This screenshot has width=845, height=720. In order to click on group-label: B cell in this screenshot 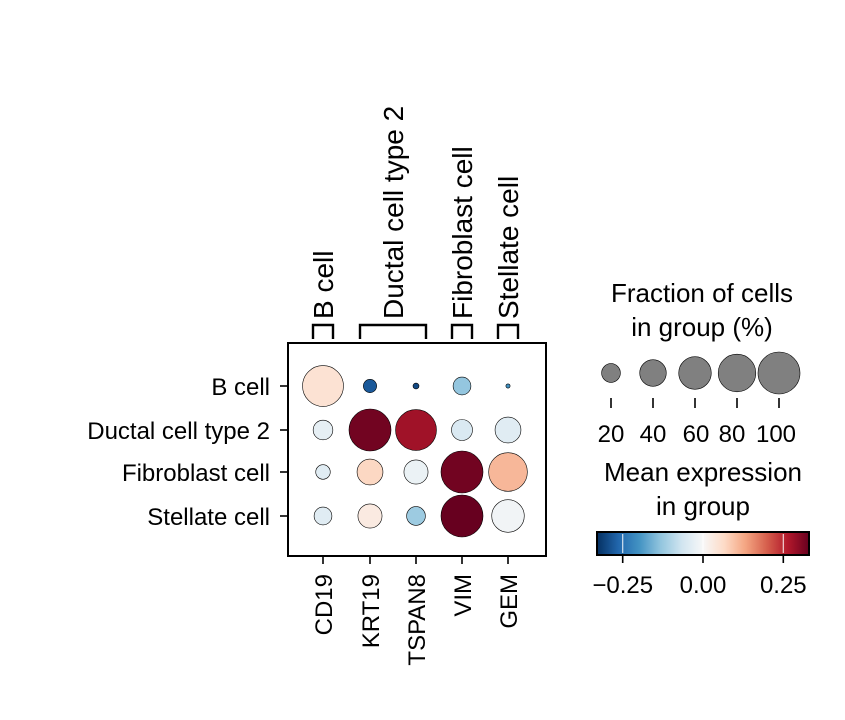, I will do `click(323, 285)`.